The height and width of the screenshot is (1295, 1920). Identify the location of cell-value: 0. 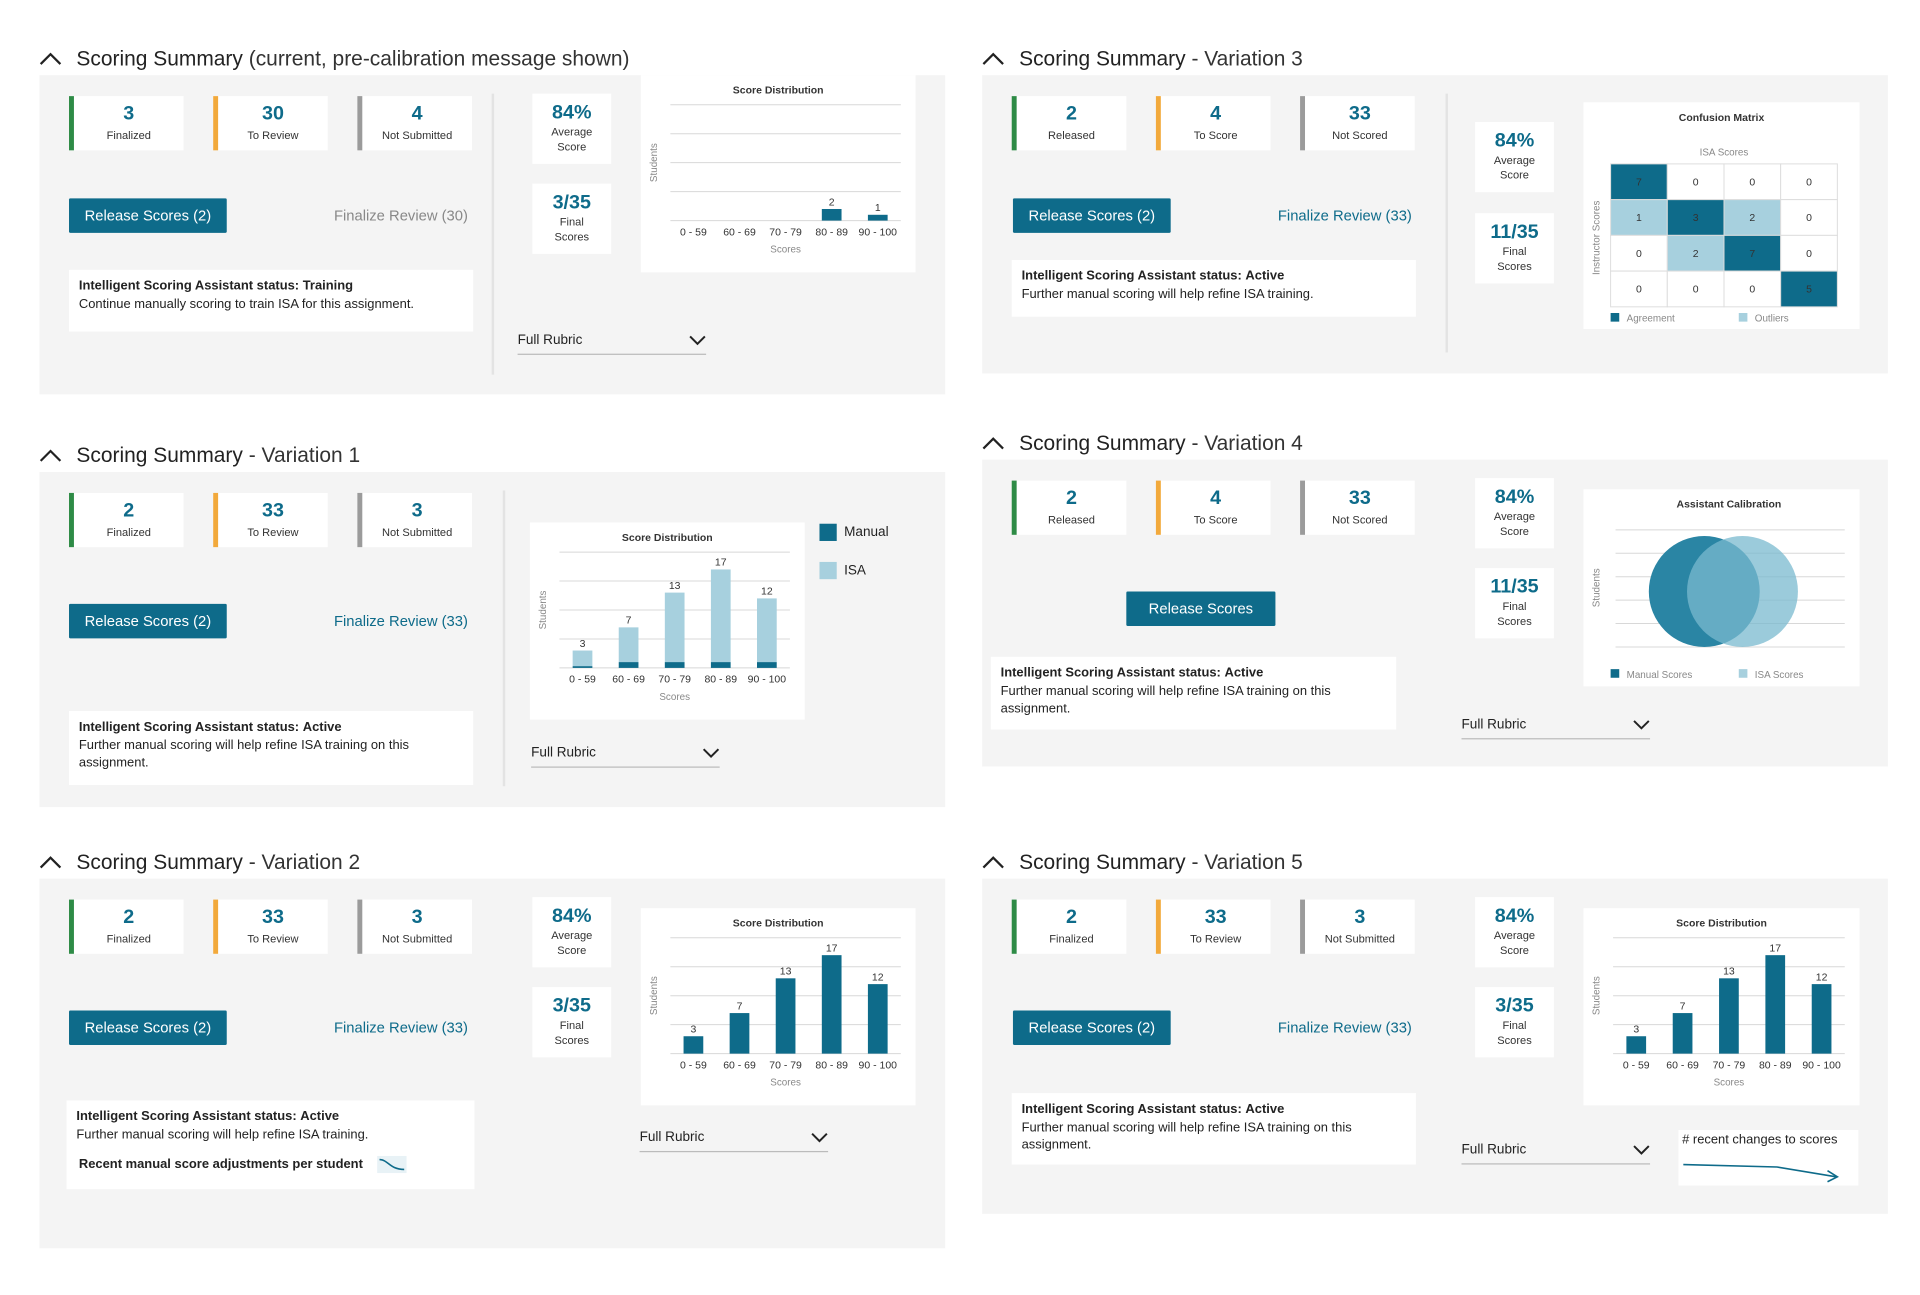
(1639, 290).